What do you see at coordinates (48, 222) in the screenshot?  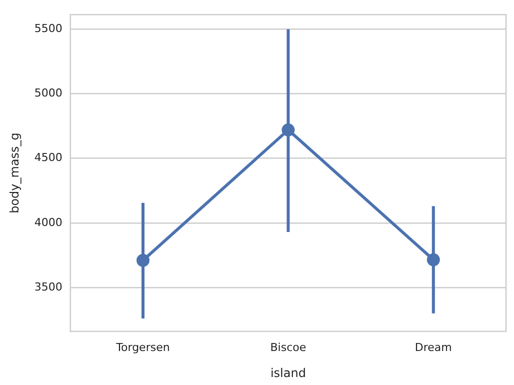 I see `y-tick-label: 4000` at bounding box center [48, 222].